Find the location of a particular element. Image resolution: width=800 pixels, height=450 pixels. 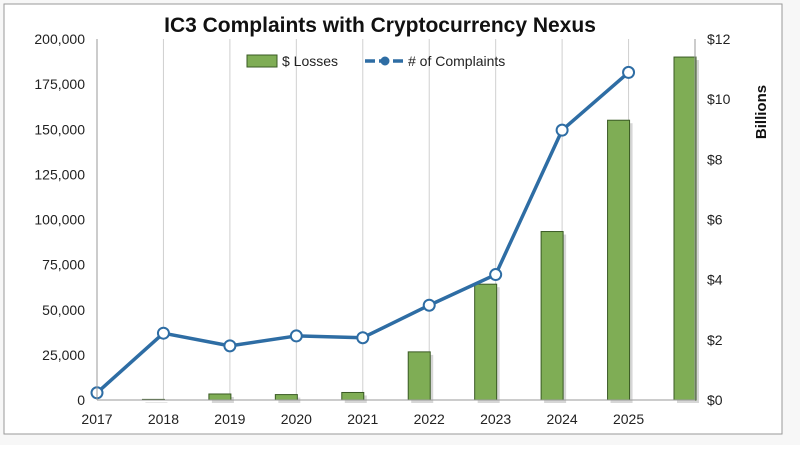

y-axis-right-tick-label: $8 is located at coordinates (715, 159).